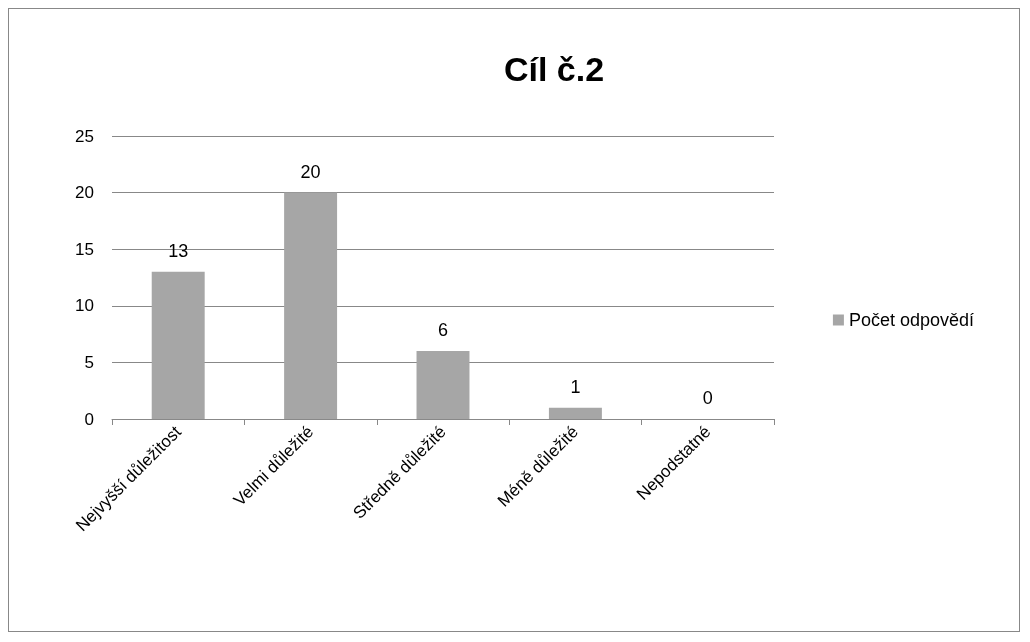  Describe the element at coordinates (178, 250) in the screenshot. I see `data-label: 13` at that location.